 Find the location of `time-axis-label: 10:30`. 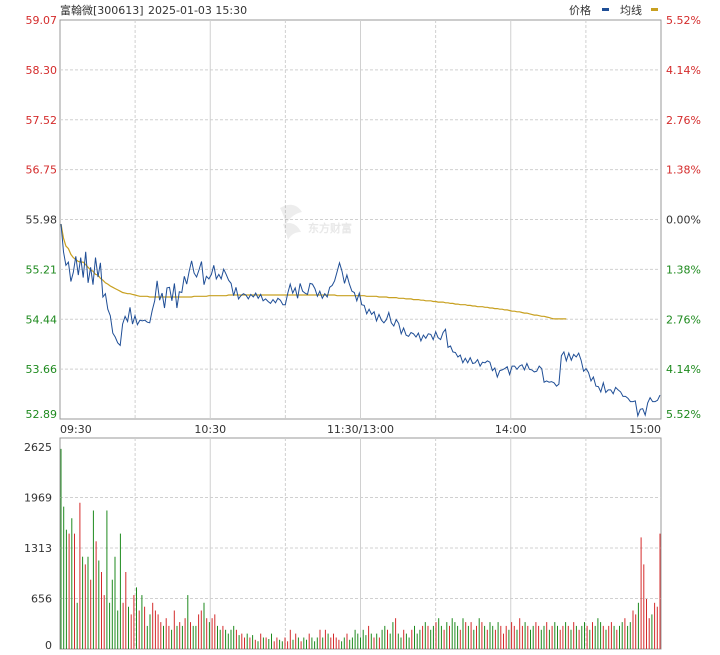

time-axis-label: 10:30 is located at coordinates (210, 429).